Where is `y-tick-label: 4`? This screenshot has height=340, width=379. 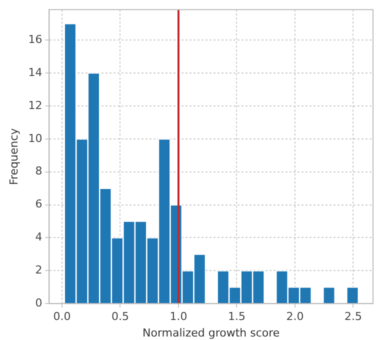
y-tick-label: 4 is located at coordinates (38, 237).